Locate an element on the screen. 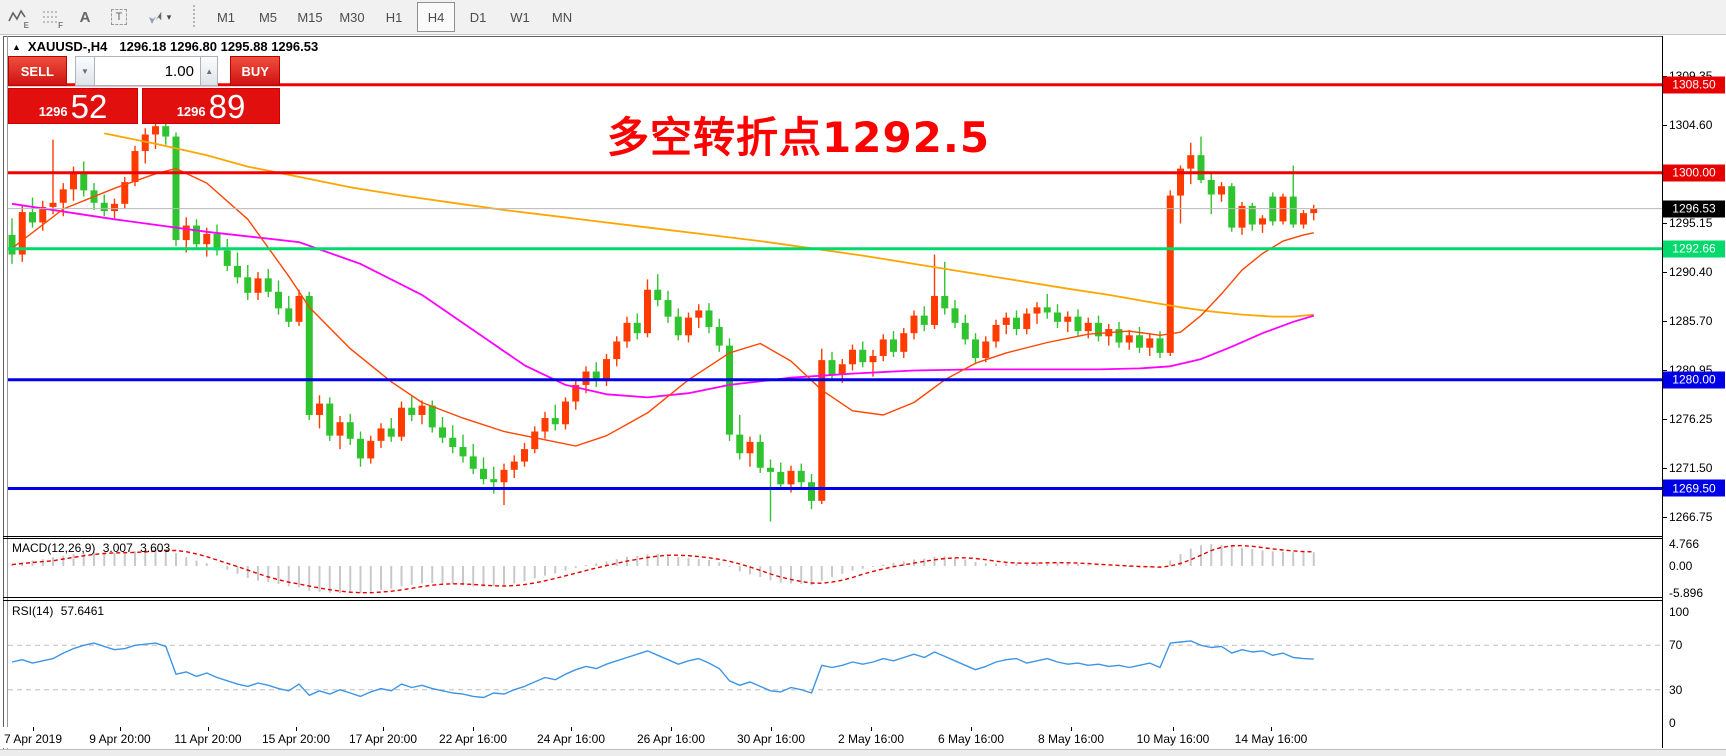 The image size is (1726, 756). time-tick-label: 6 May 16:00 is located at coordinates (971, 739).